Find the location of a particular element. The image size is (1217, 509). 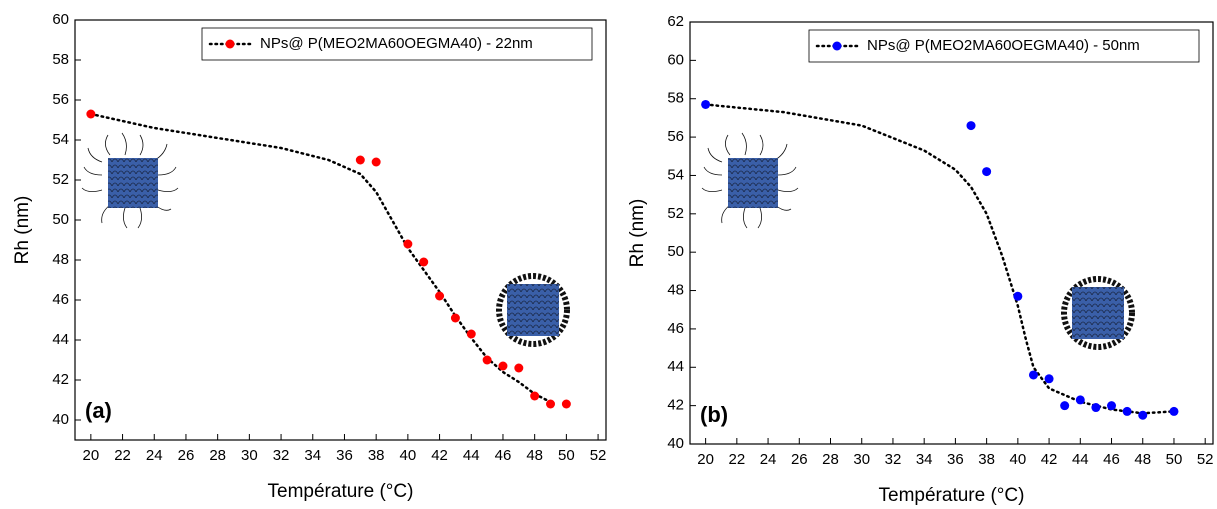

legend-text: NPs@ P(MEO2MA60OEGMA40) - 50nm is located at coordinates (1003, 45).